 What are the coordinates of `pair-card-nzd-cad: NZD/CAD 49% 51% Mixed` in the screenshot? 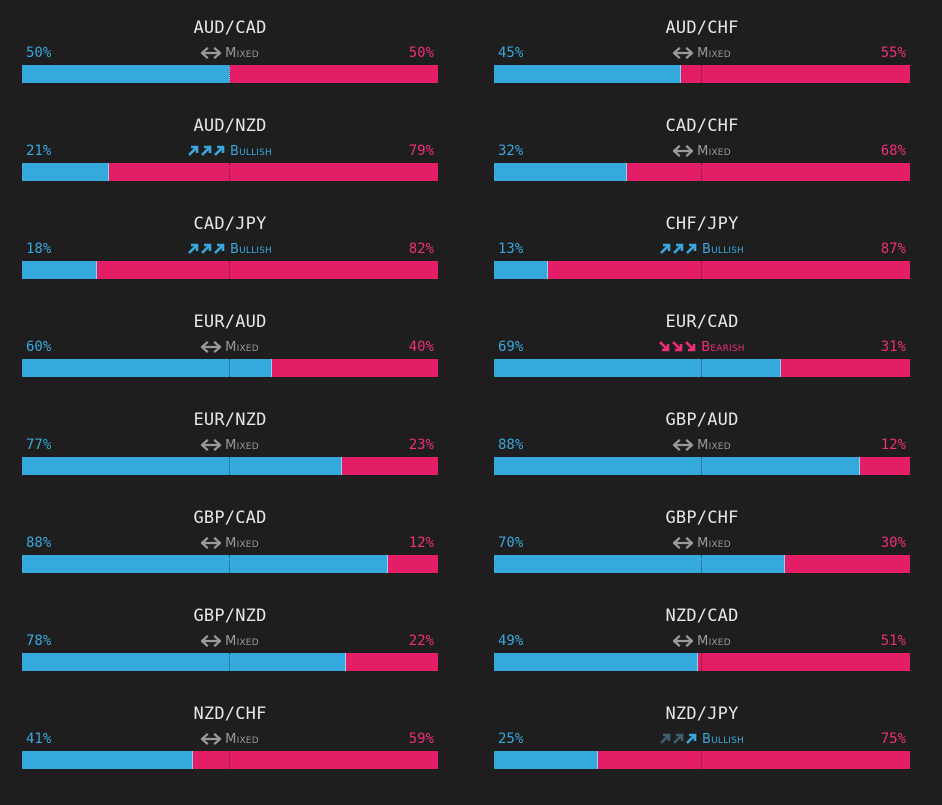 It's located at (702, 629).